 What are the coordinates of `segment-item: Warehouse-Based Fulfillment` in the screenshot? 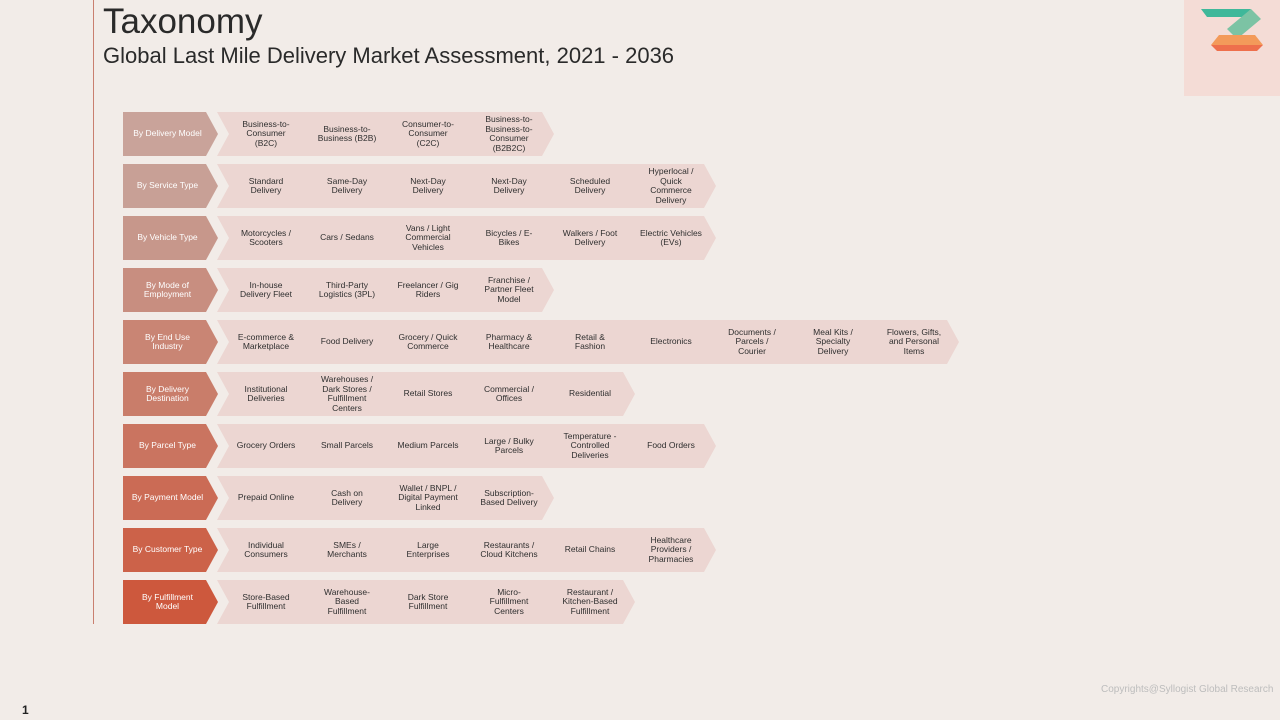 It's located at (345, 602).